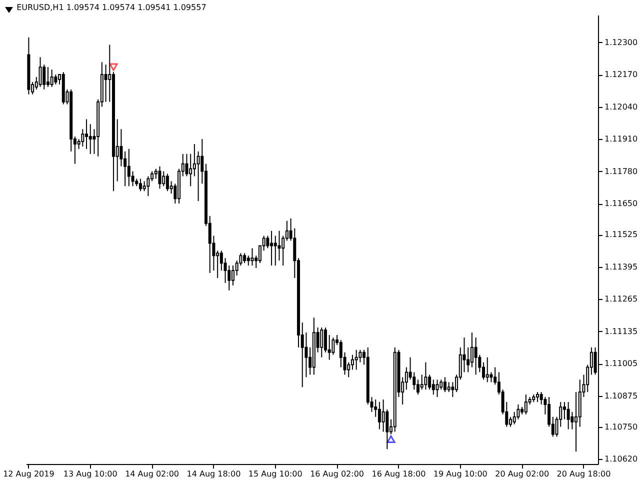  I want to click on chart-title: EURUSD,H1 1.09574 1.09574 1.09541 1.09557, so click(111, 7).